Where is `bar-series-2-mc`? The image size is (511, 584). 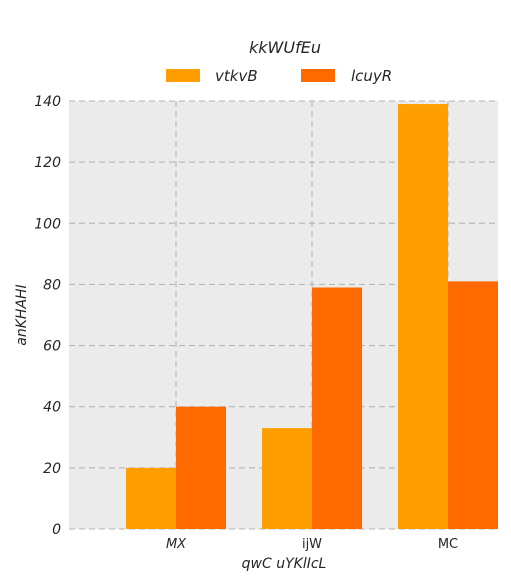
bar-series-2-mc is located at coordinates (473, 405).